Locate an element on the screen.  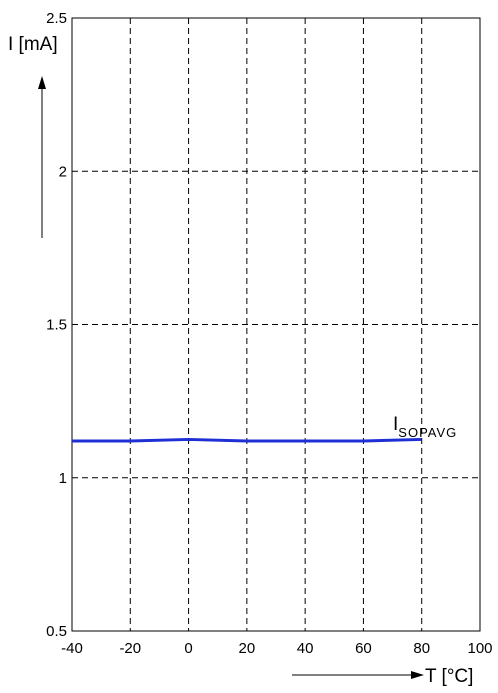
series-label-main: I is located at coordinates (395, 424).